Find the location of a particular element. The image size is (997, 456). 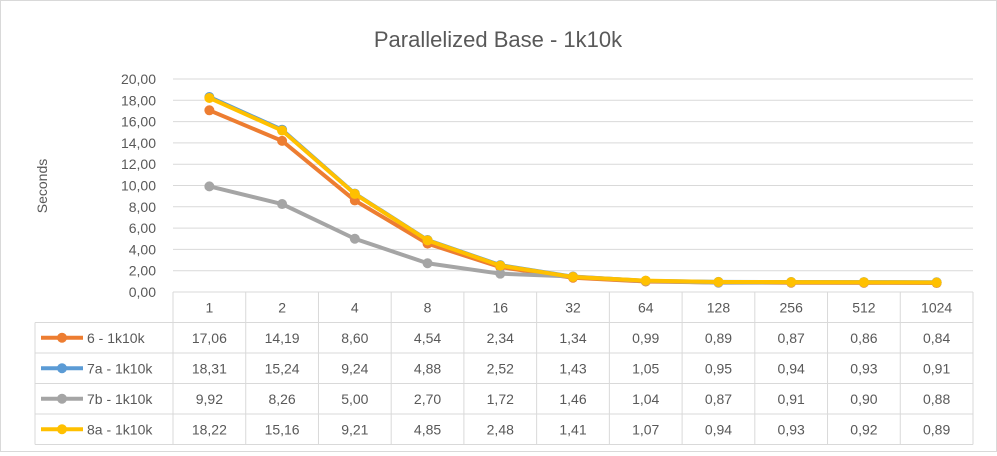

data-label: 0,88 is located at coordinates (936, 399).